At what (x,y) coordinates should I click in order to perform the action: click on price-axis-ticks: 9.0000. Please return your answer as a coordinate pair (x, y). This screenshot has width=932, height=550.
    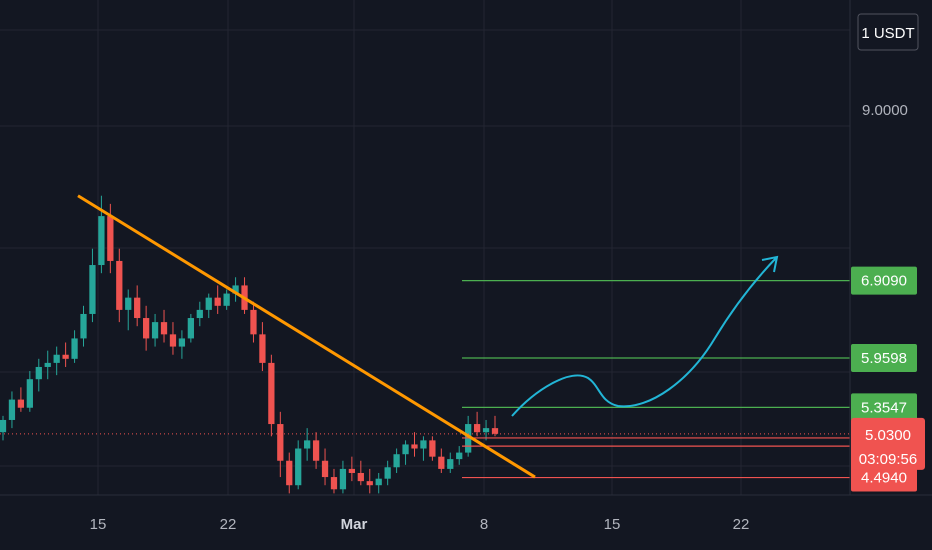
    Looking at the image, I should click on (885, 110).